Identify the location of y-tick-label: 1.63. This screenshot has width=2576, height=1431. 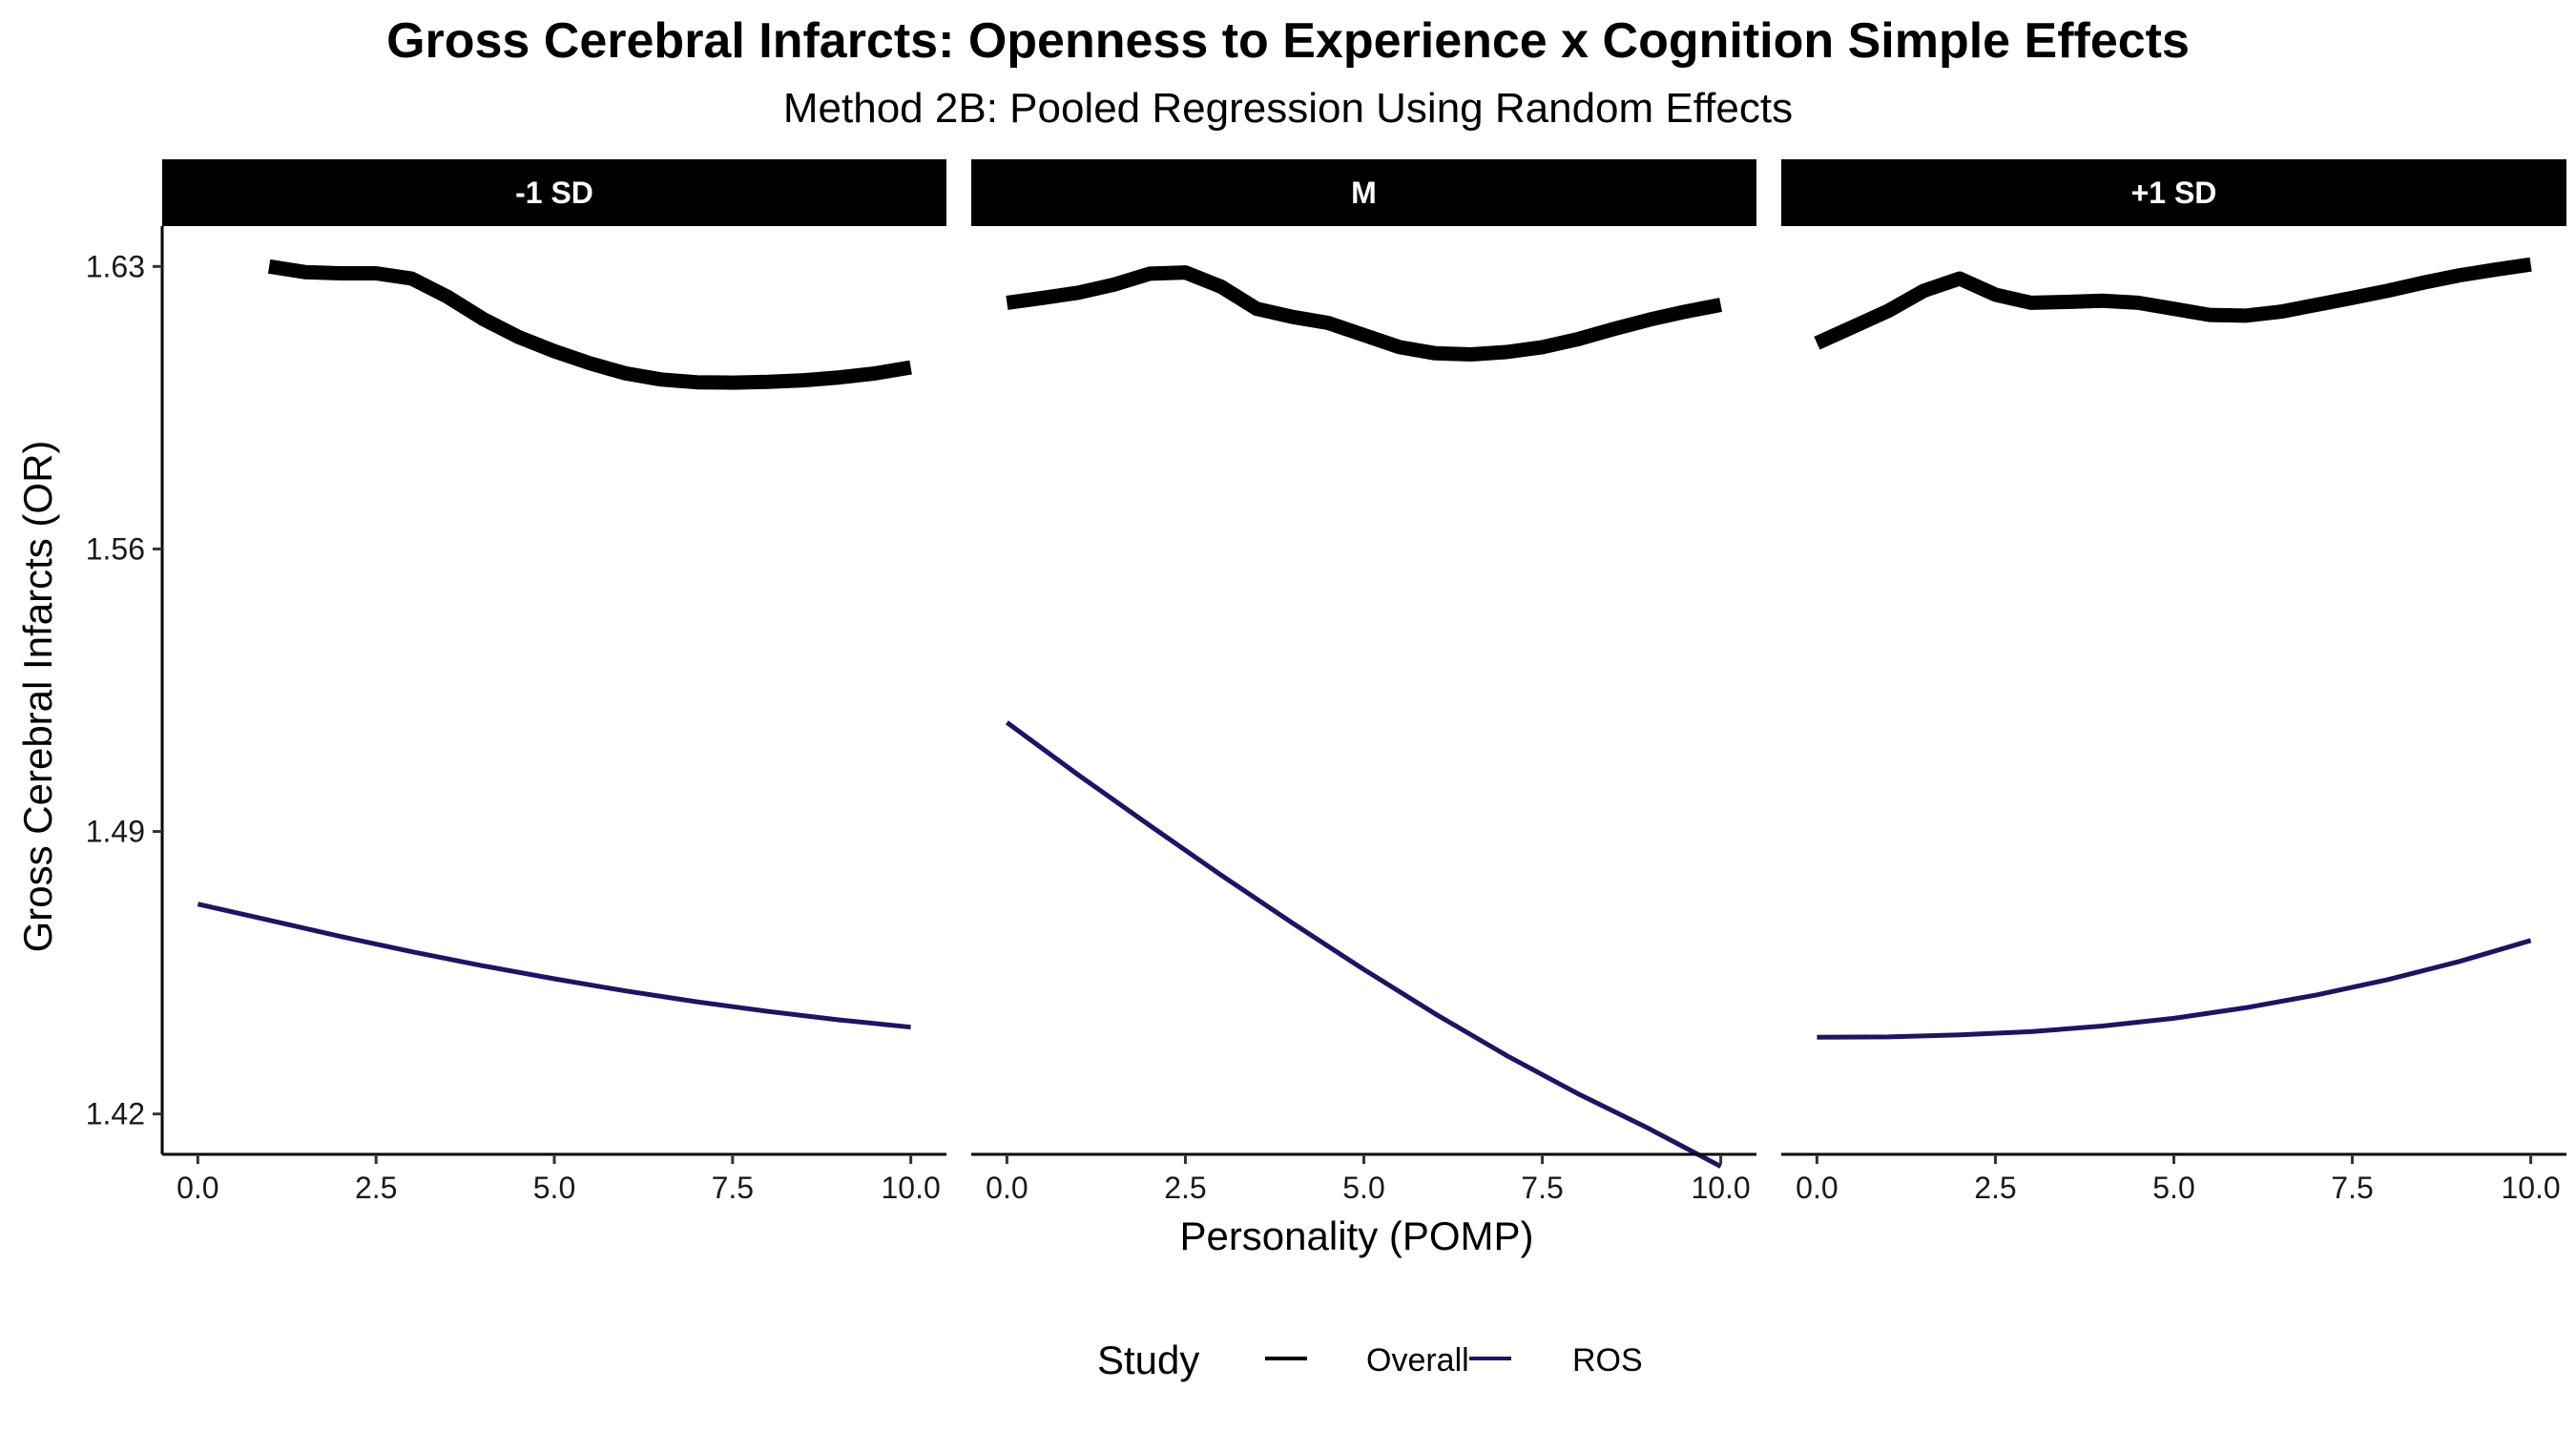
(115, 266).